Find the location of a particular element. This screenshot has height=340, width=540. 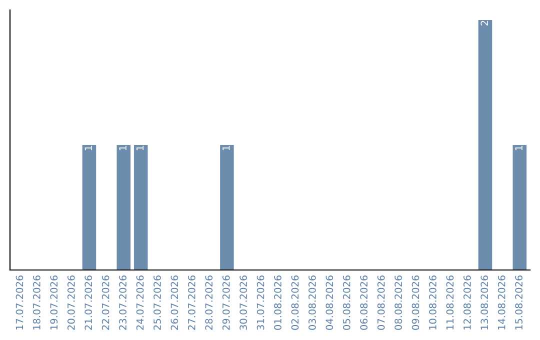

x-tick-label: 22.07.2026 is located at coordinates (106, 302).